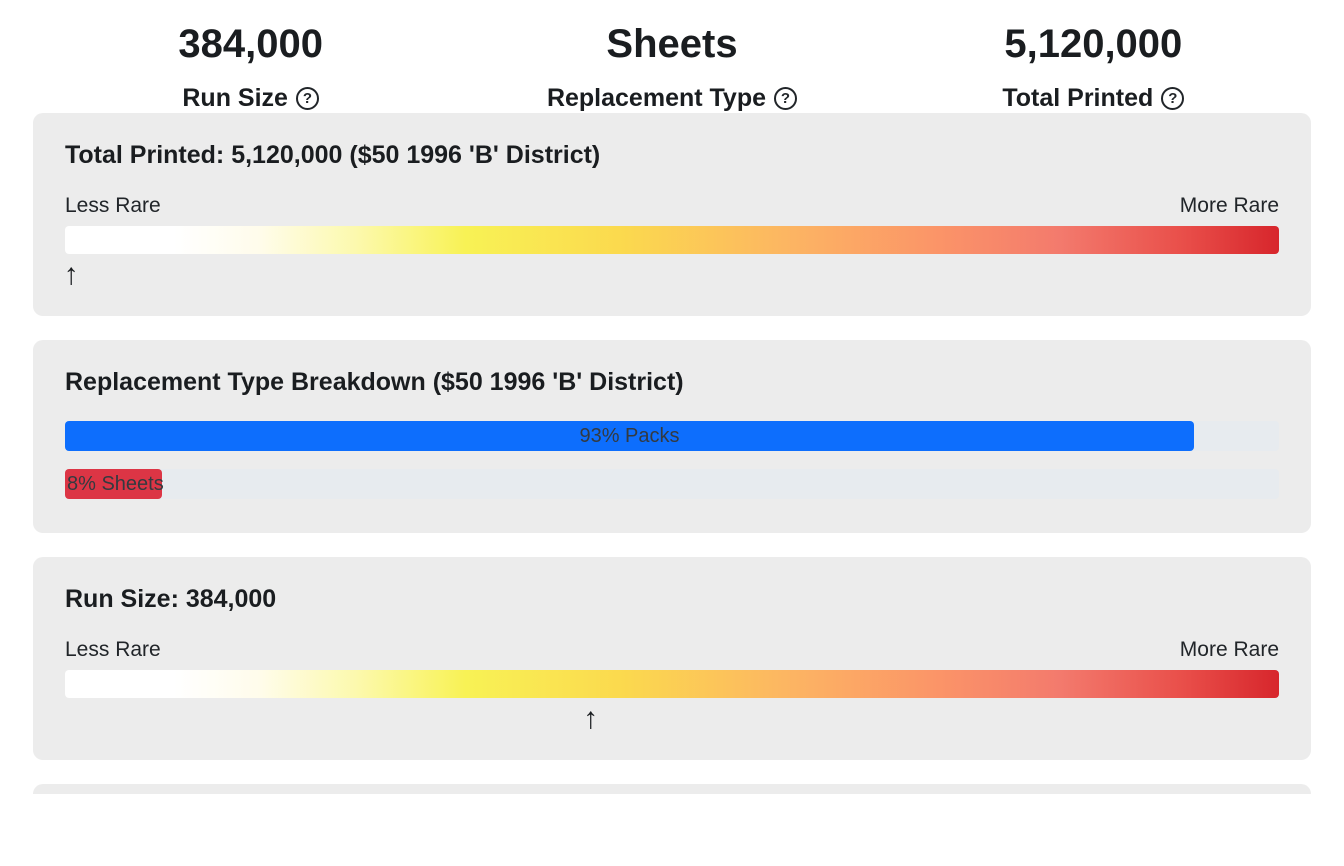 Image resolution: width=1344 pixels, height=866 pixels. Describe the element at coordinates (235, 98) in the screenshot. I see `run-size-label: Run Size` at that location.